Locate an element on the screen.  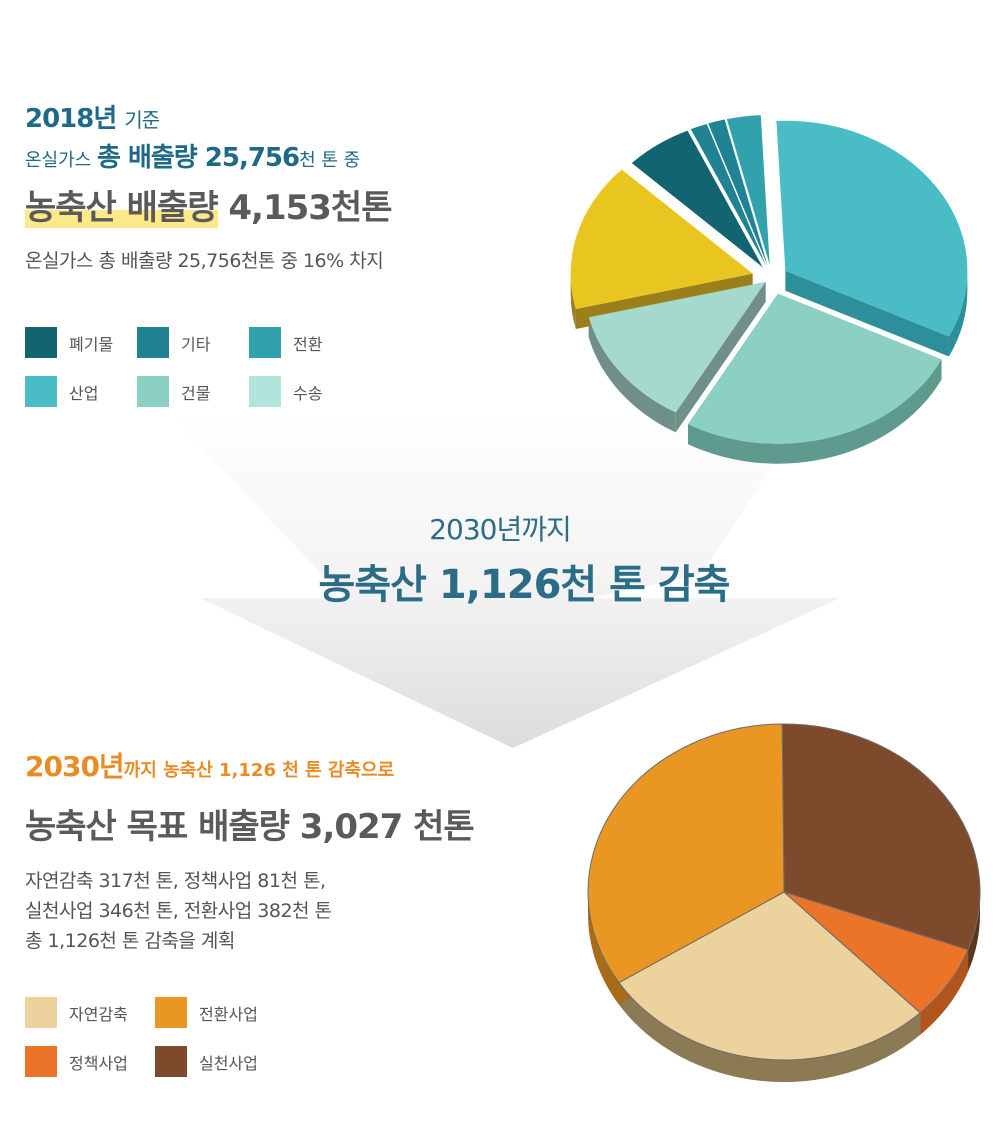
legend-item: 전환 is located at coordinates (305, 342).